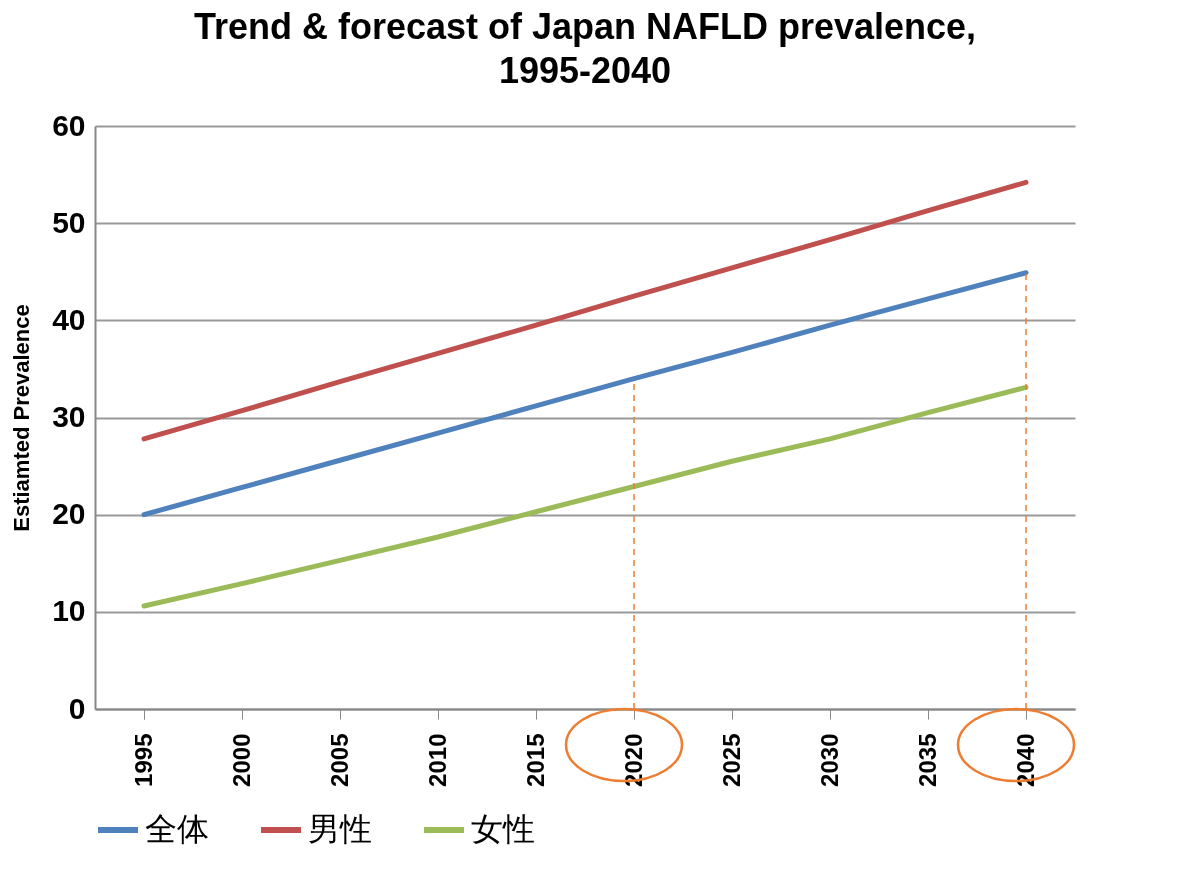 The image size is (1178, 878). I want to click on chart-title: Trend & forecast of Japan NAFLD prevalence, 1995-2040, so click(585, 48).